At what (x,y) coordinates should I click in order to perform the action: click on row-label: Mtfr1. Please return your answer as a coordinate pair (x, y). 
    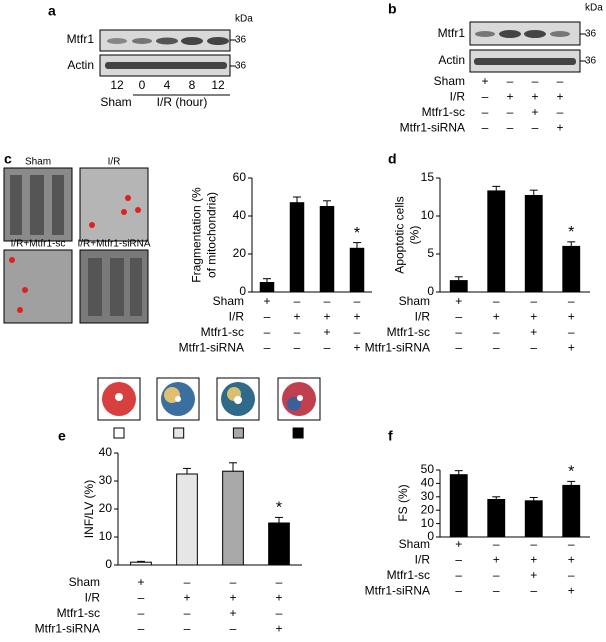
    Looking at the image, I should click on (452, 33).